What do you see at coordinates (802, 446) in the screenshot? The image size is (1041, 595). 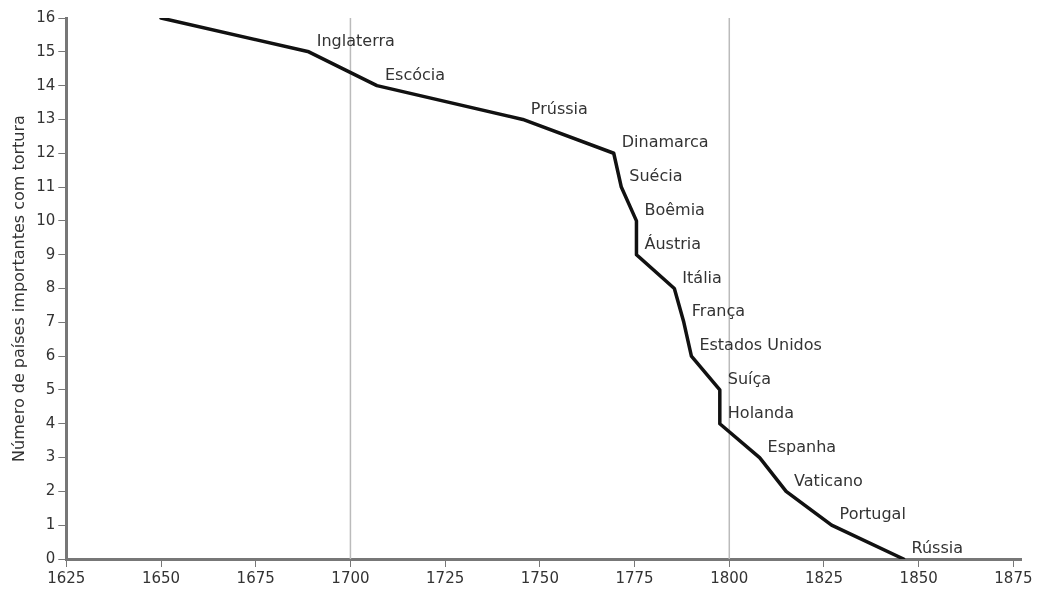 I see `annotation: Espanha` at bounding box center [802, 446].